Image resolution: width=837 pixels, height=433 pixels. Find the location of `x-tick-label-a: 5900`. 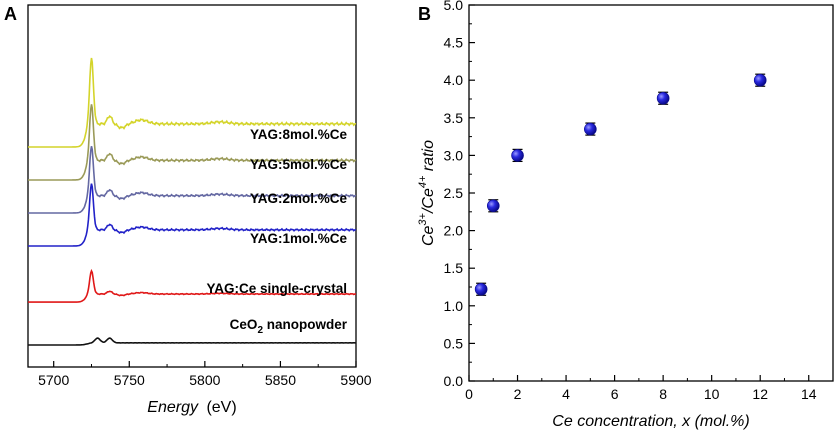

x-tick-label-a: 5900 is located at coordinates (355, 380).